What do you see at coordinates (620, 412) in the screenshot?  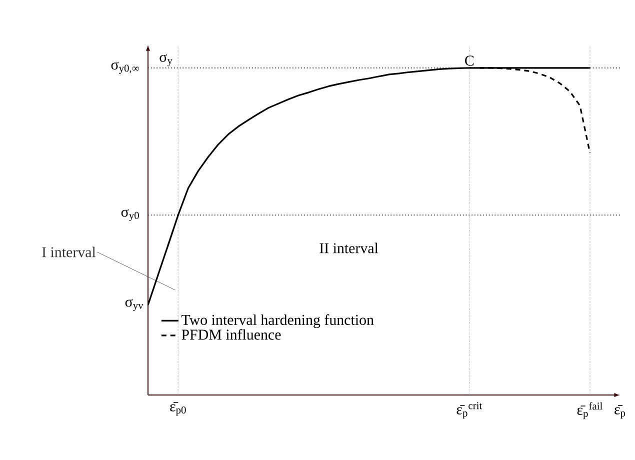 I see `x-axis-title: ε̄$_{p}$` at bounding box center [620, 412].